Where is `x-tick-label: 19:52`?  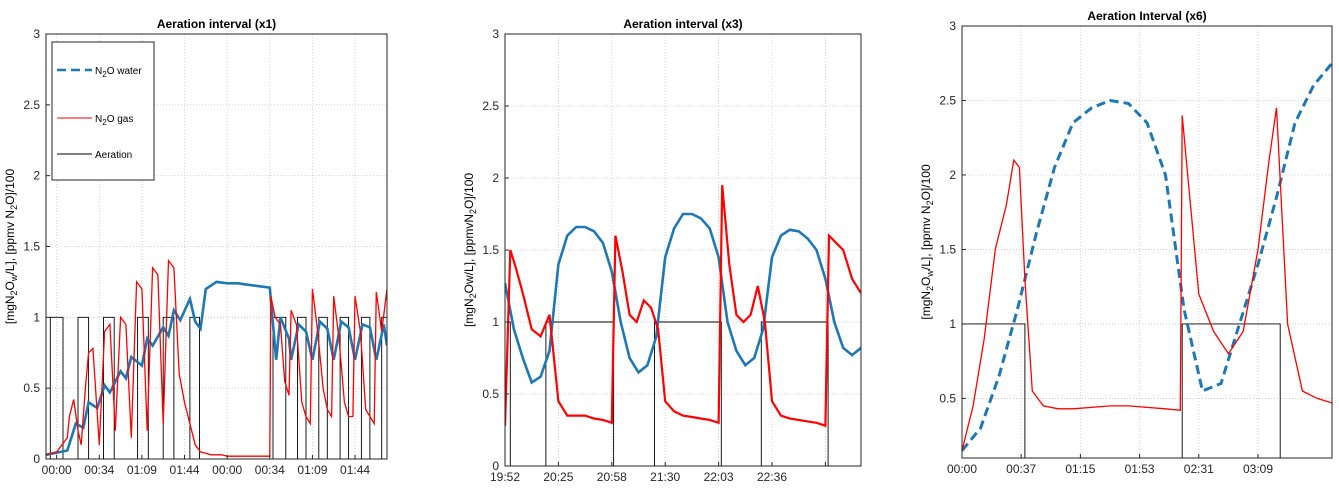 x-tick-label: 19:52 is located at coordinates (505, 477).